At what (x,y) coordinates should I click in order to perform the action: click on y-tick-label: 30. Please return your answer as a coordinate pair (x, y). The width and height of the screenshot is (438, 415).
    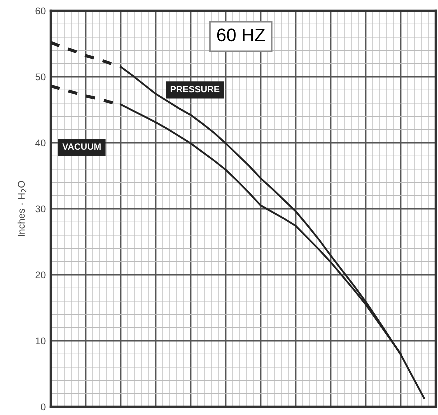
    Looking at the image, I should click on (41, 209).